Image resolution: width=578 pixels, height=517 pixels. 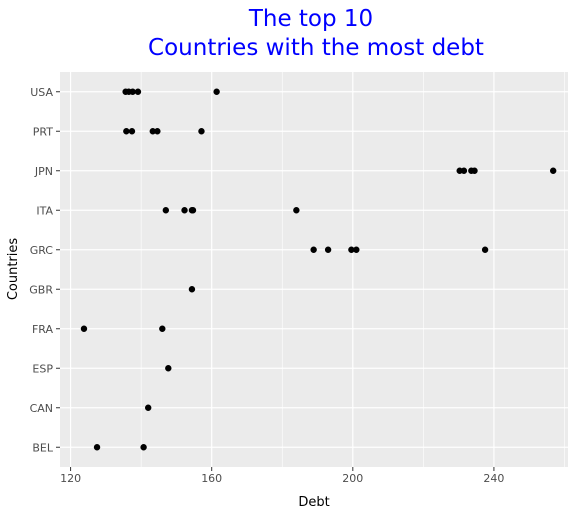 I want to click on data-point-gbr, so click(x=192, y=289).